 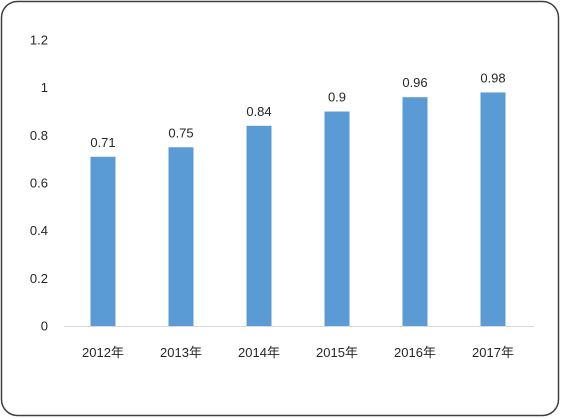 What do you see at coordinates (103, 352) in the screenshot?
I see `x-tick-label: 2012年` at bounding box center [103, 352].